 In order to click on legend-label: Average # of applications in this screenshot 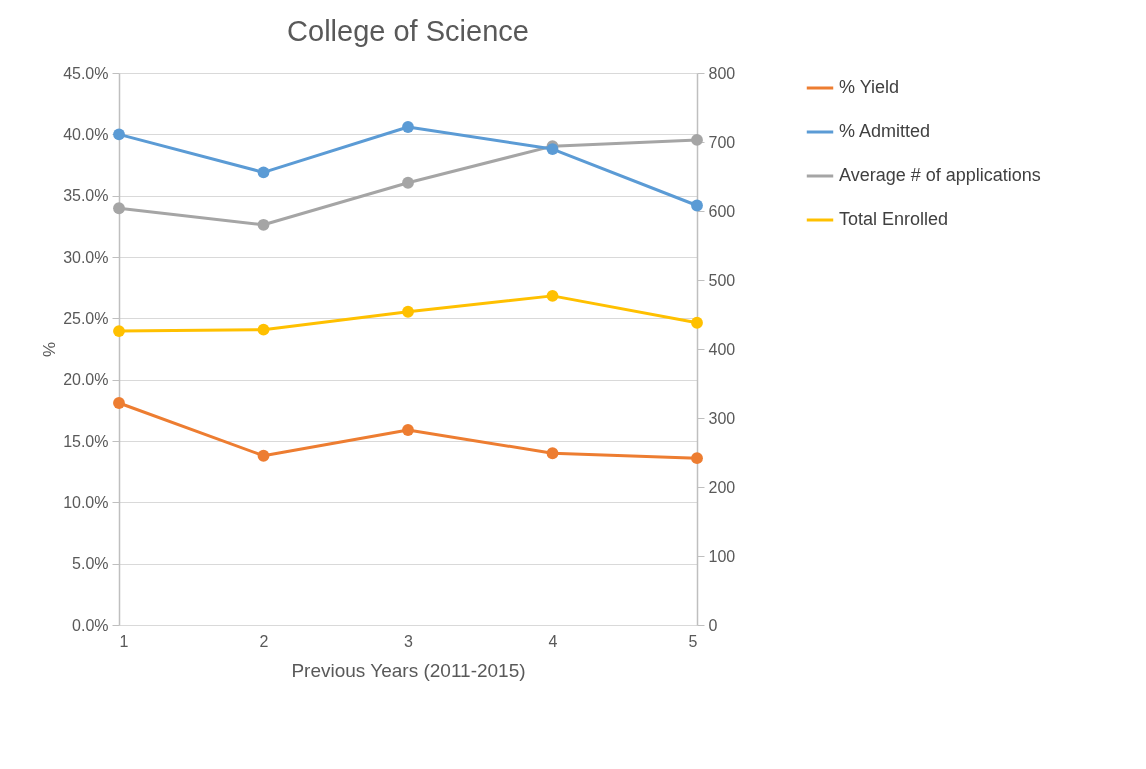, I will do `click(940, 175)`.